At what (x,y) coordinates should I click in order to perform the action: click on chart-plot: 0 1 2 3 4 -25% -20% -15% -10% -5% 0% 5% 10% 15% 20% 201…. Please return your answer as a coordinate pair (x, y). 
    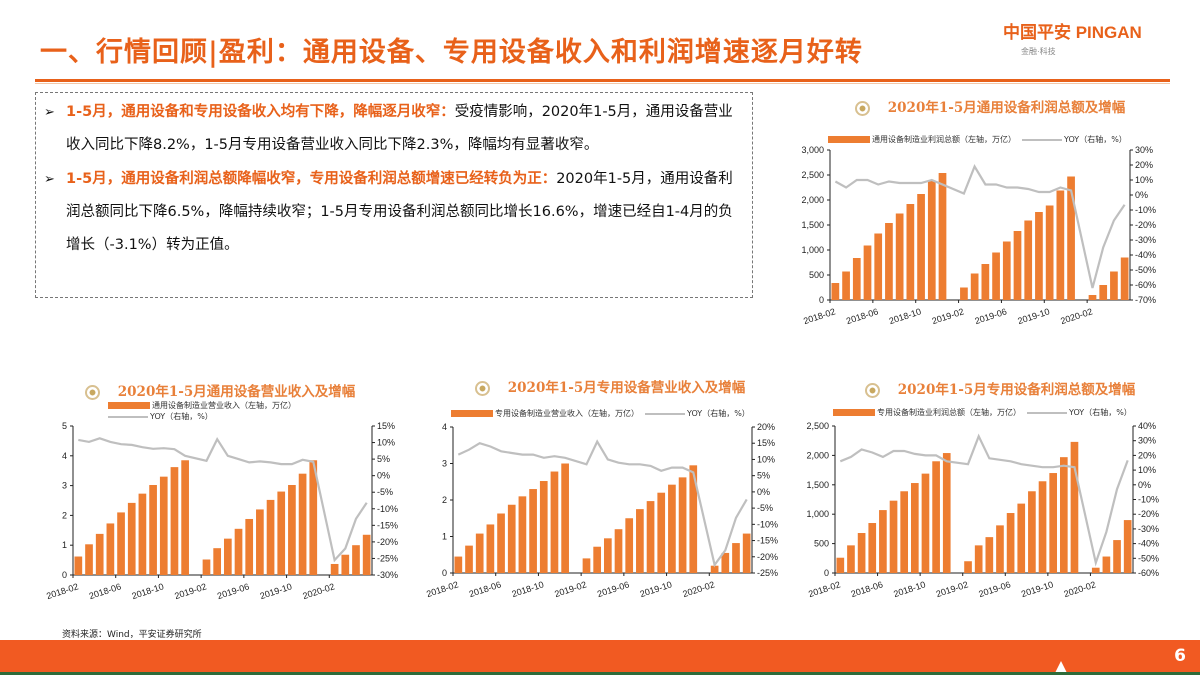
    Looking at the image, I should click on (601, 510).